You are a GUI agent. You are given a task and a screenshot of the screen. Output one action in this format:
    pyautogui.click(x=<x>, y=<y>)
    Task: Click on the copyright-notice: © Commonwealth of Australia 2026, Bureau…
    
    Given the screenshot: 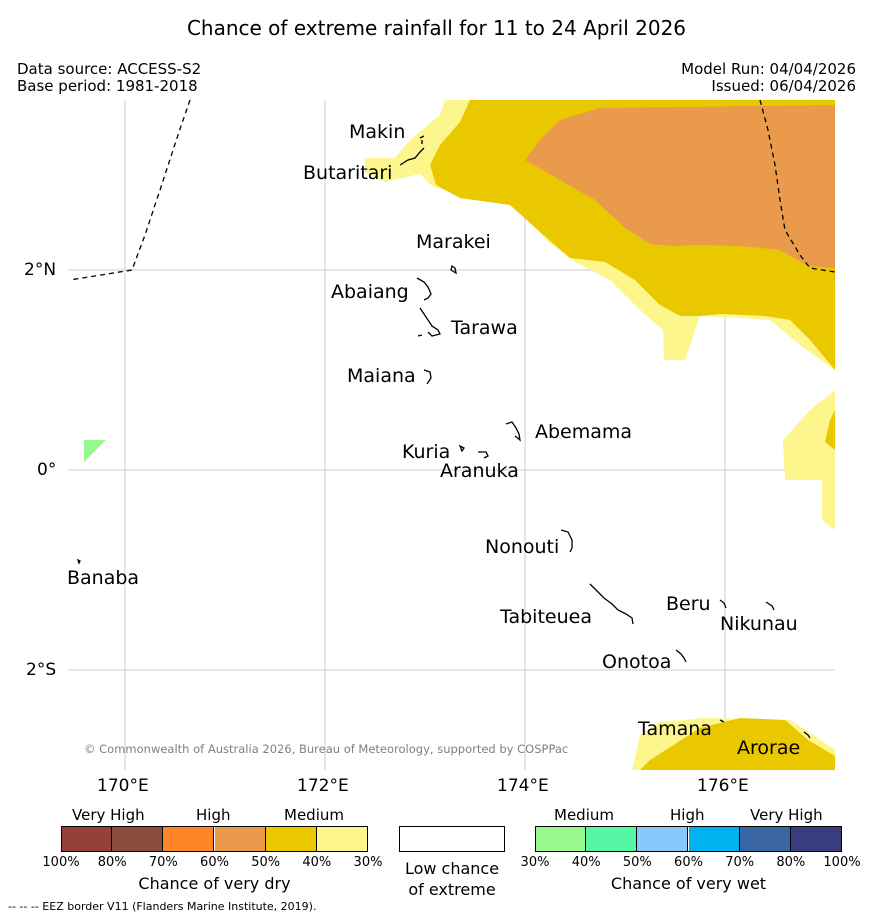 What is the action you would take?
    pyautogui.click(x=326, y=749)
    